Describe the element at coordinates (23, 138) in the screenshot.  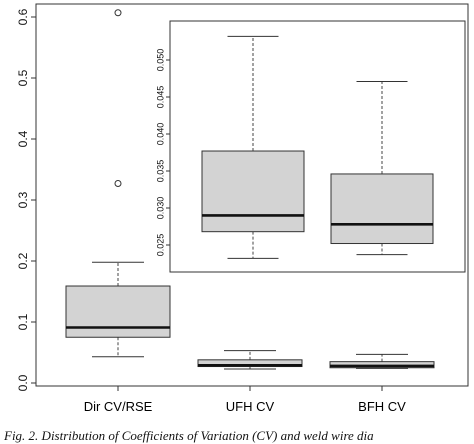
I see `y-tick-label: 0.4` at that location.